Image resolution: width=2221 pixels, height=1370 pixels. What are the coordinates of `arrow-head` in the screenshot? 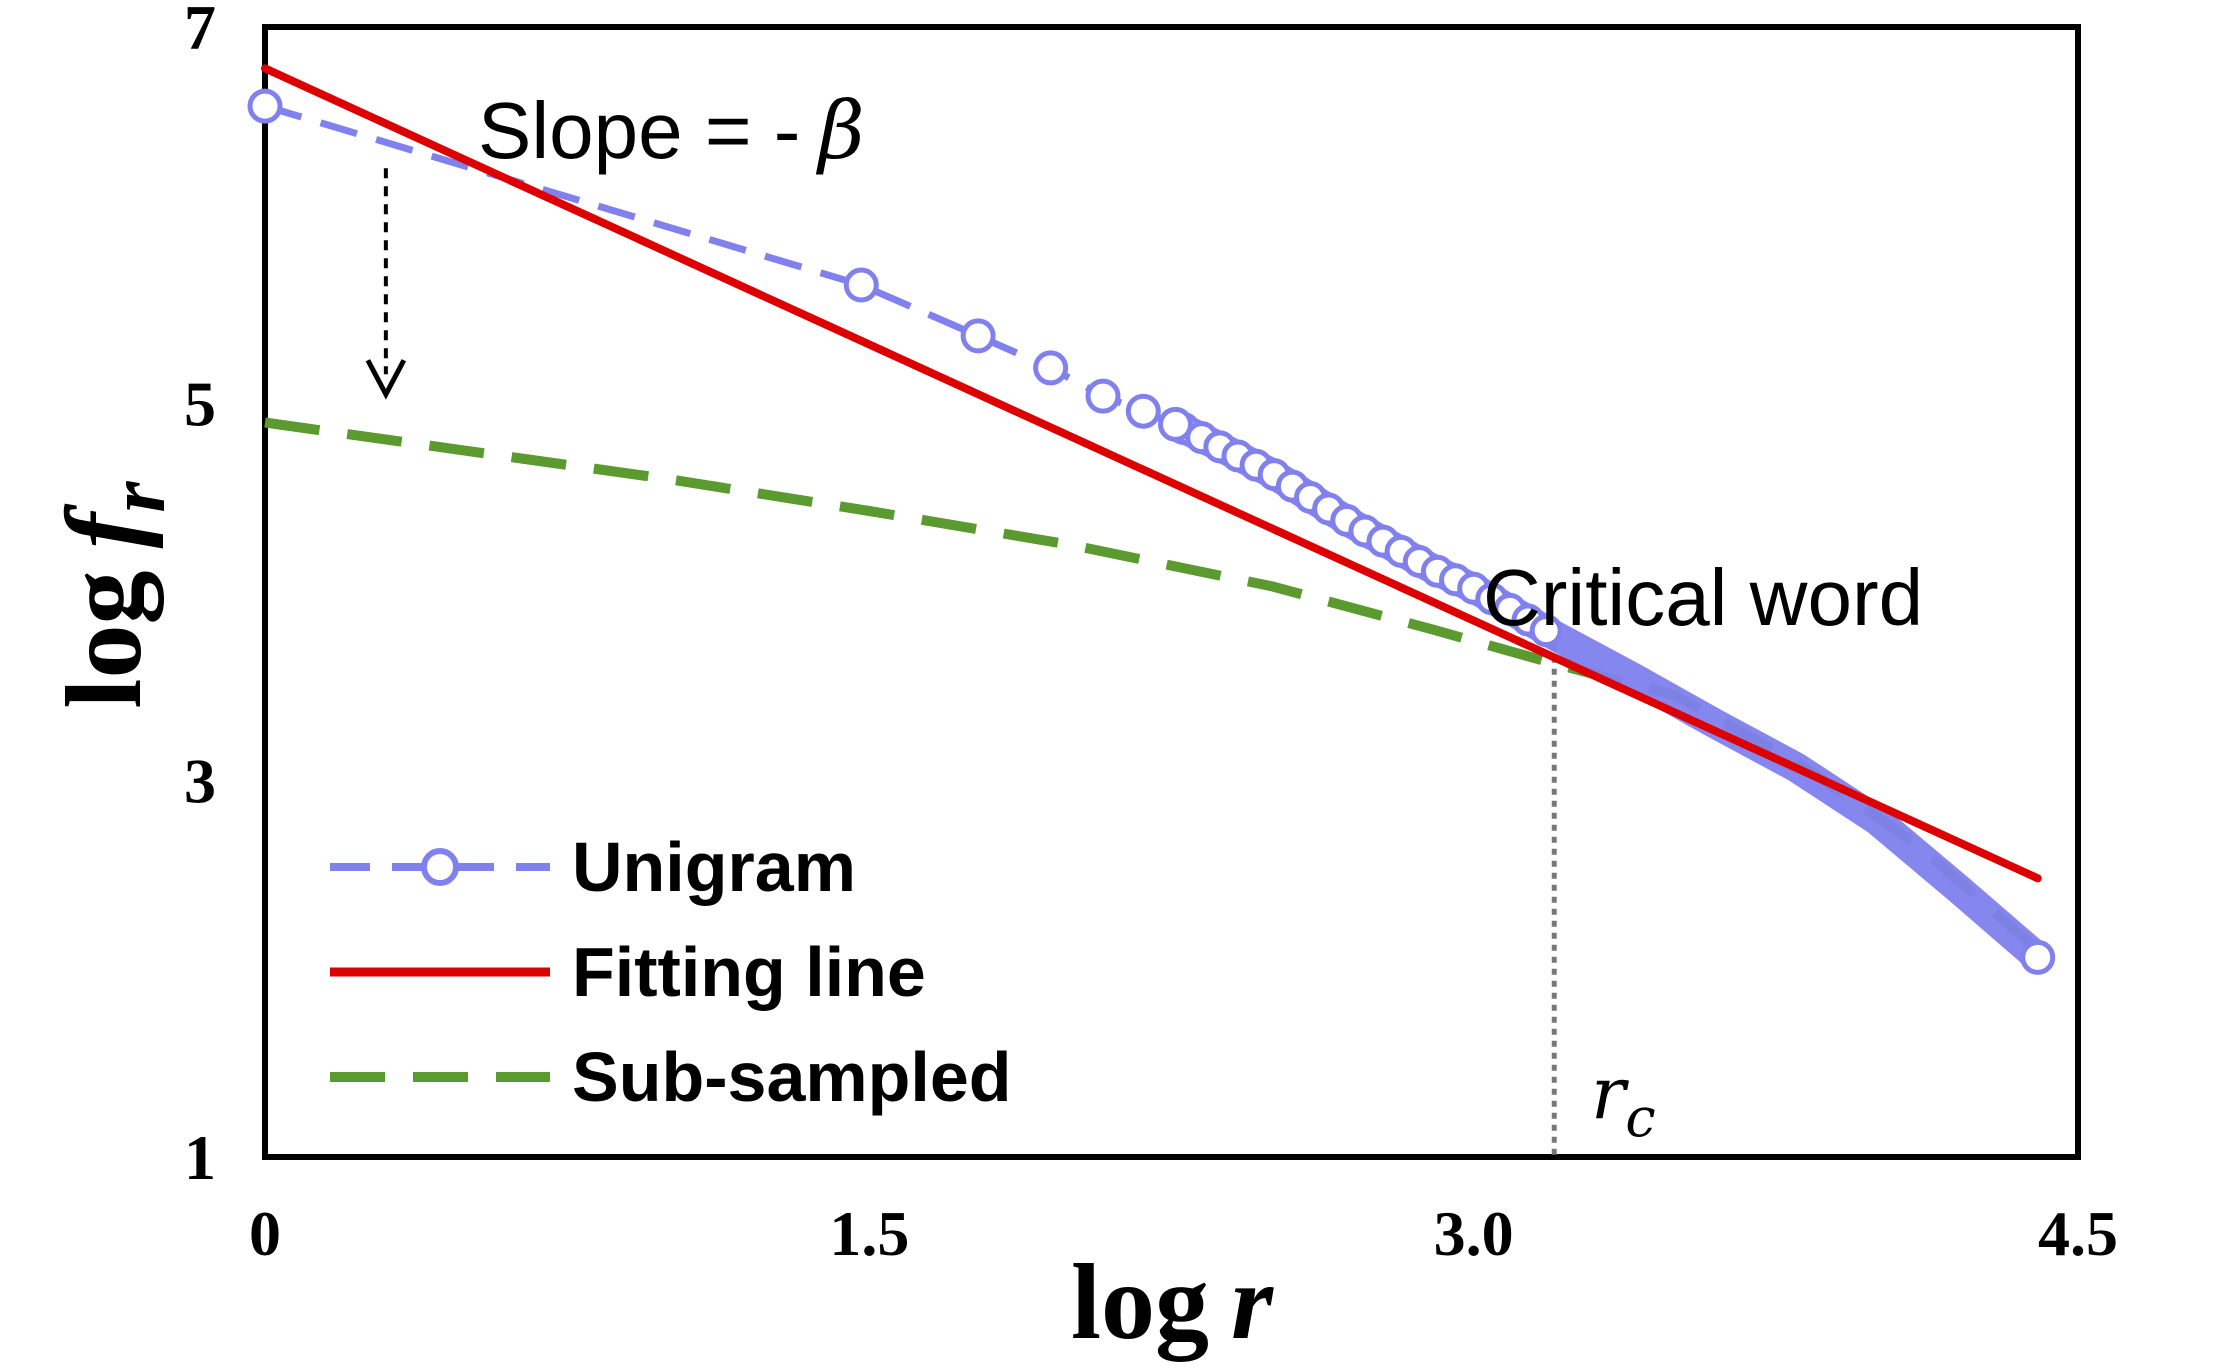 It's located at (386, 379).